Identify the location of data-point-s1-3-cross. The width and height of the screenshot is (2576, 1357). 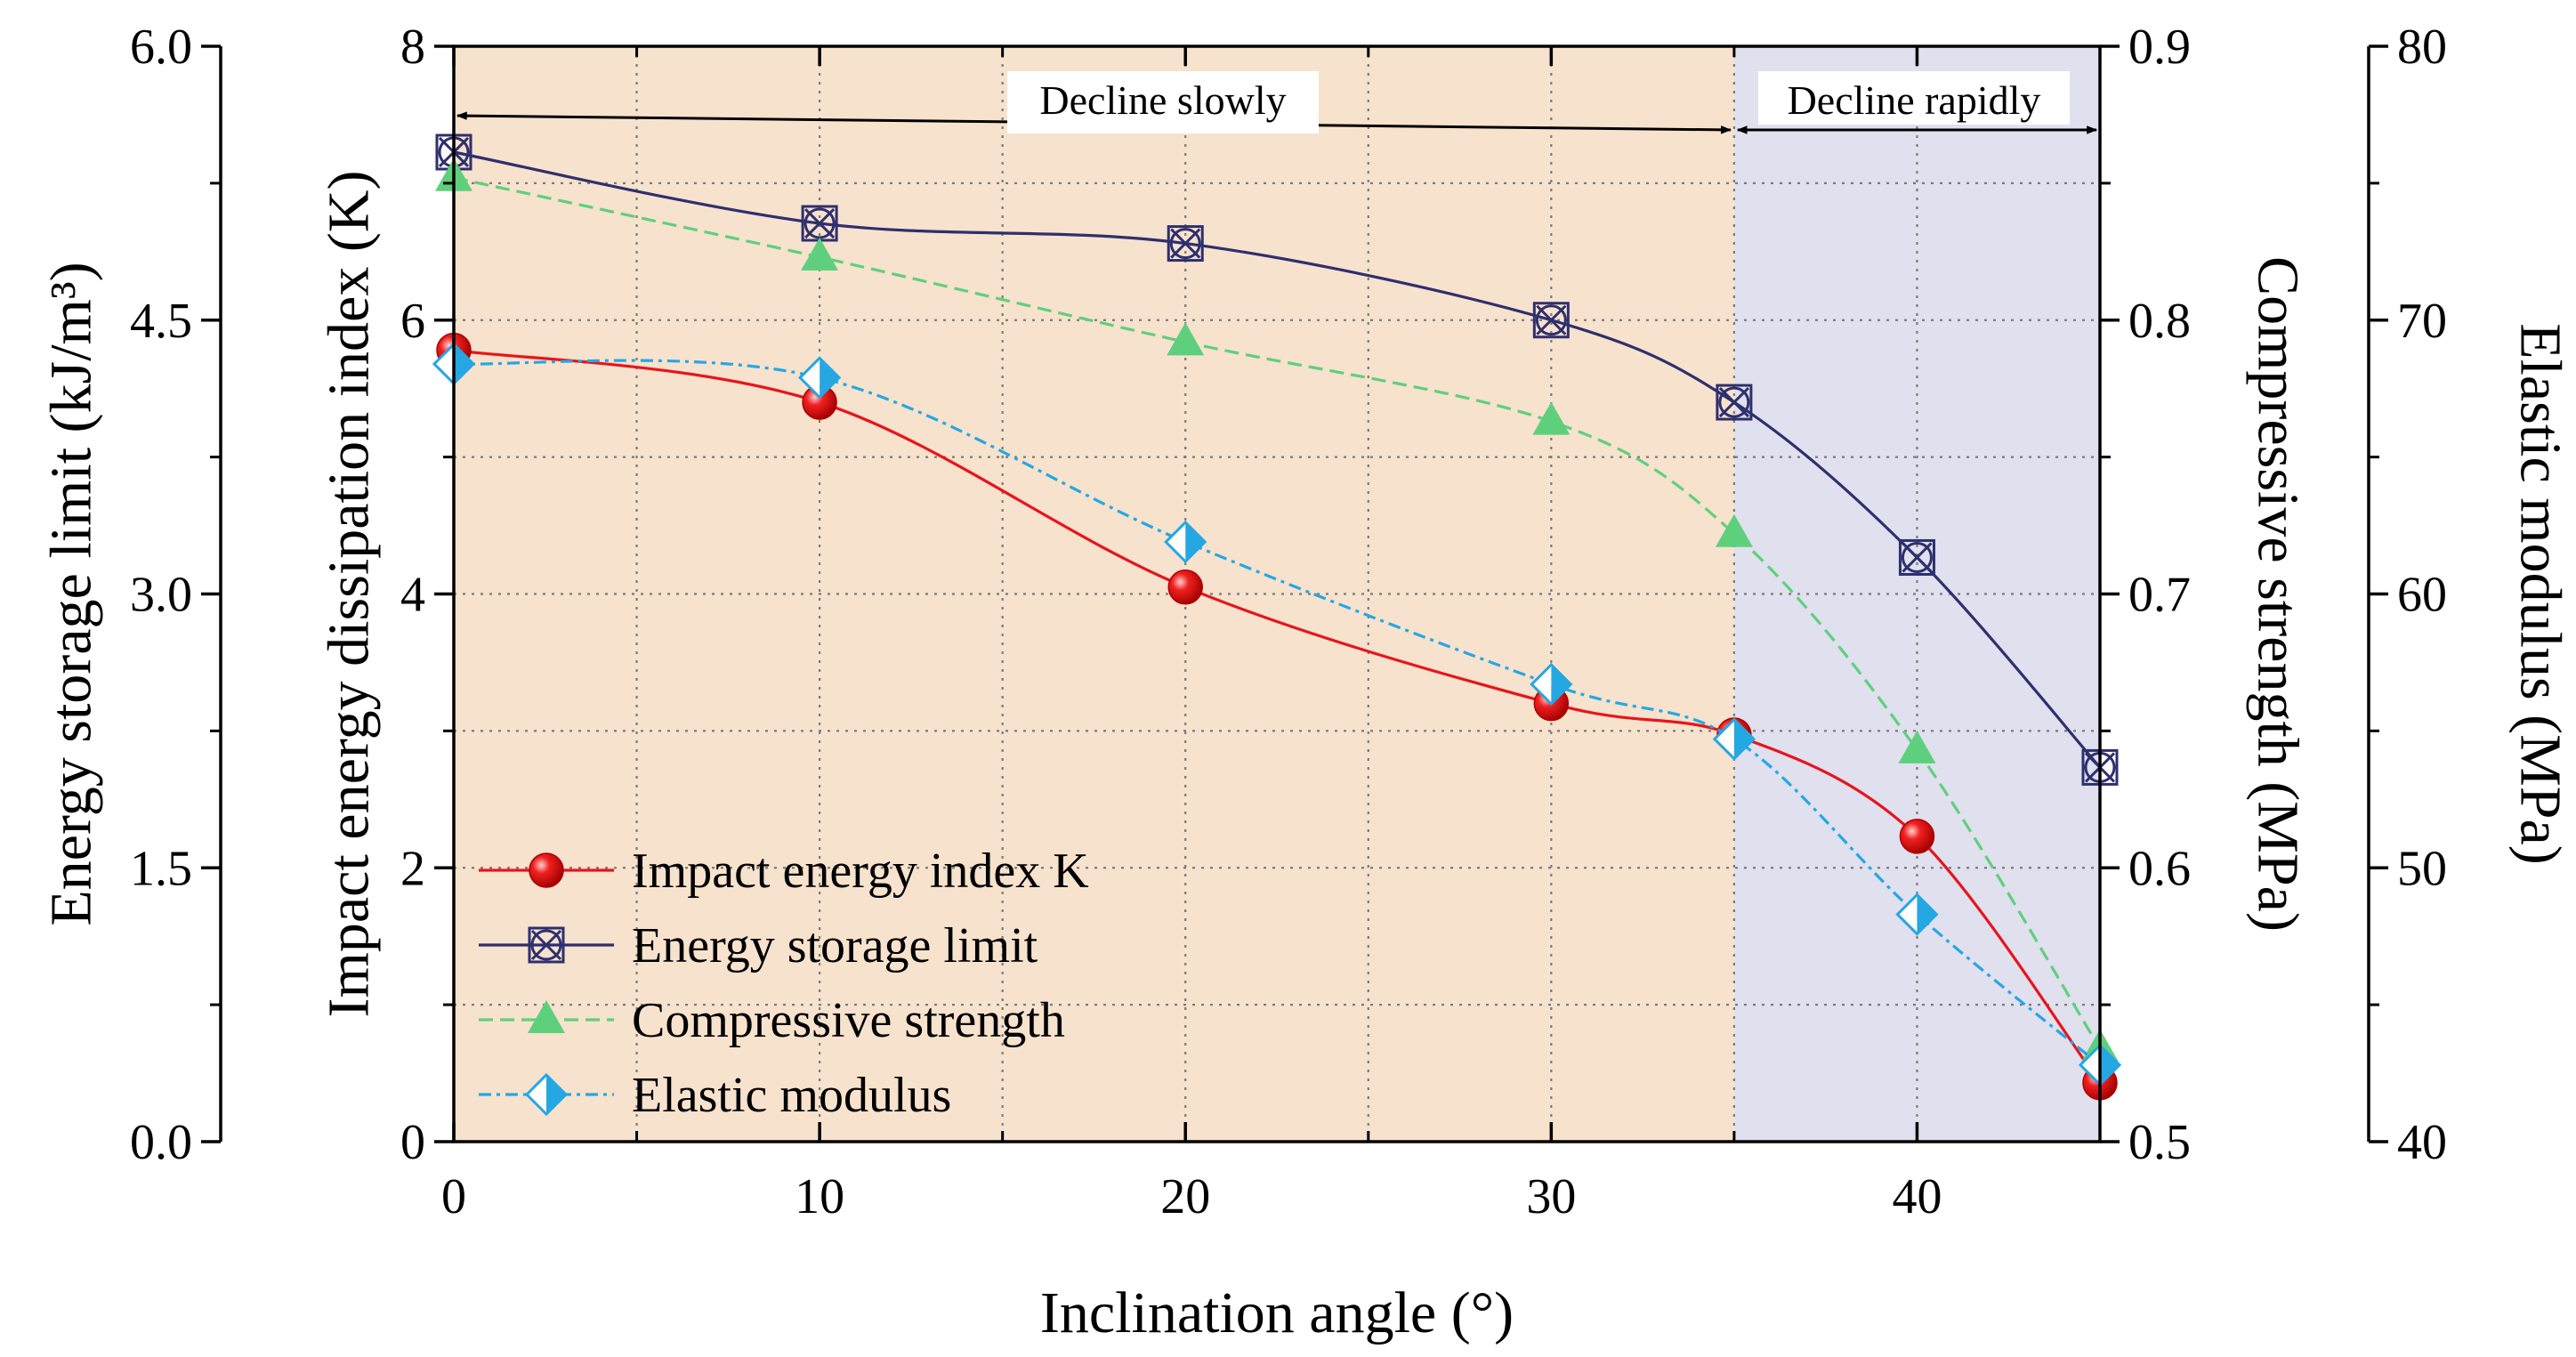
(1551, 319).